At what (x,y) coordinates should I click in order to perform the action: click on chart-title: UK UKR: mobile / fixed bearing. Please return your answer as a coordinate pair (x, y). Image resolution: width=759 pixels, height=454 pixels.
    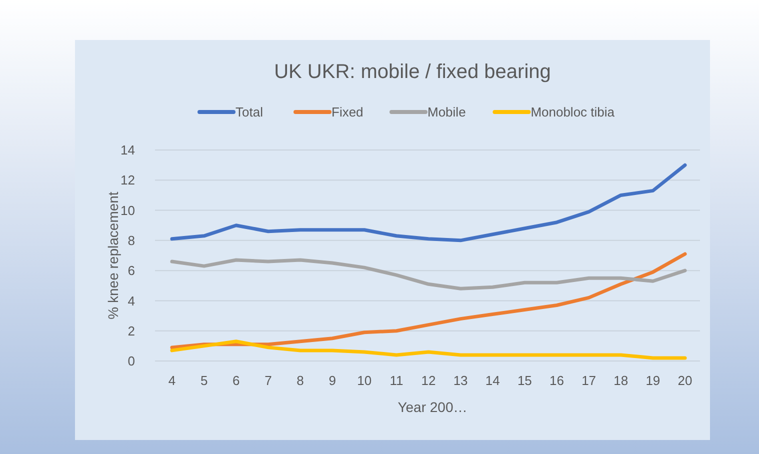
    Looking at the image, I should click on (412, 72).